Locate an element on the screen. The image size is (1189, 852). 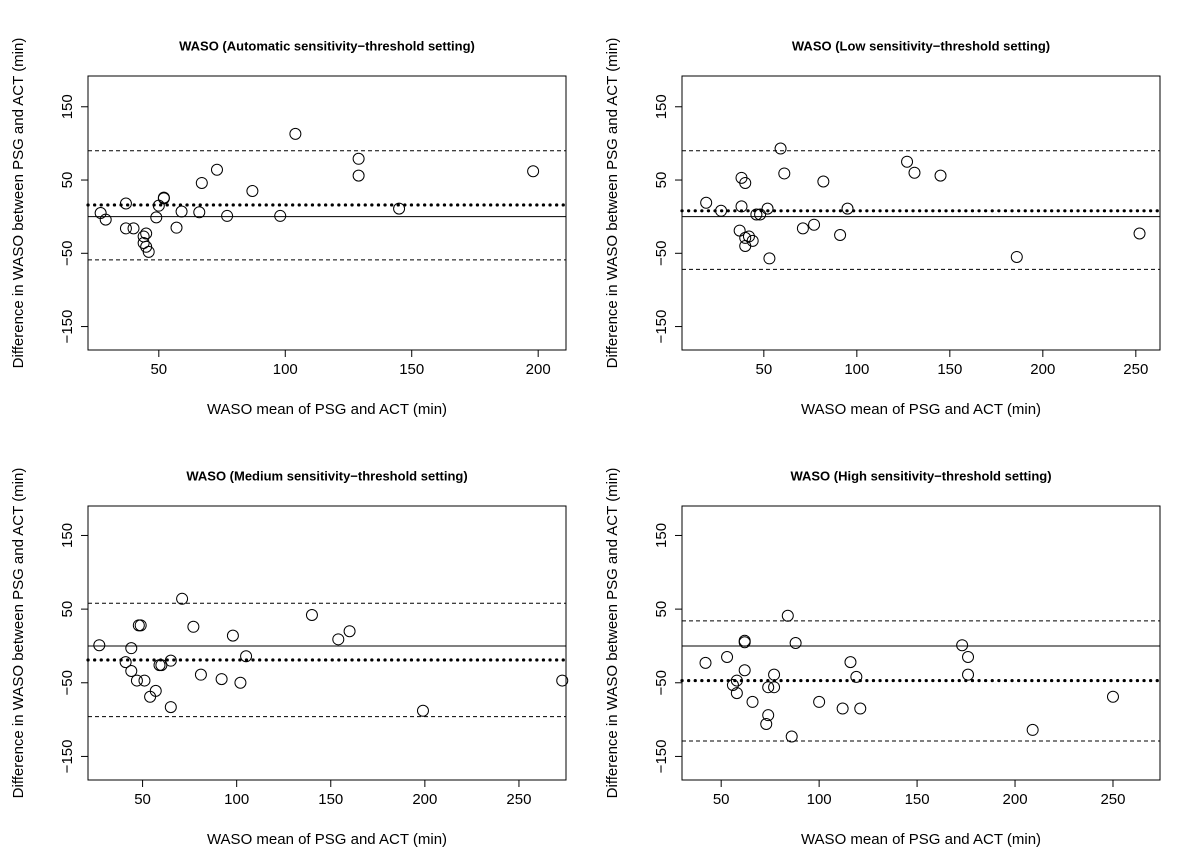
x-tick-label: 150 is located at coordinates (949, 369).